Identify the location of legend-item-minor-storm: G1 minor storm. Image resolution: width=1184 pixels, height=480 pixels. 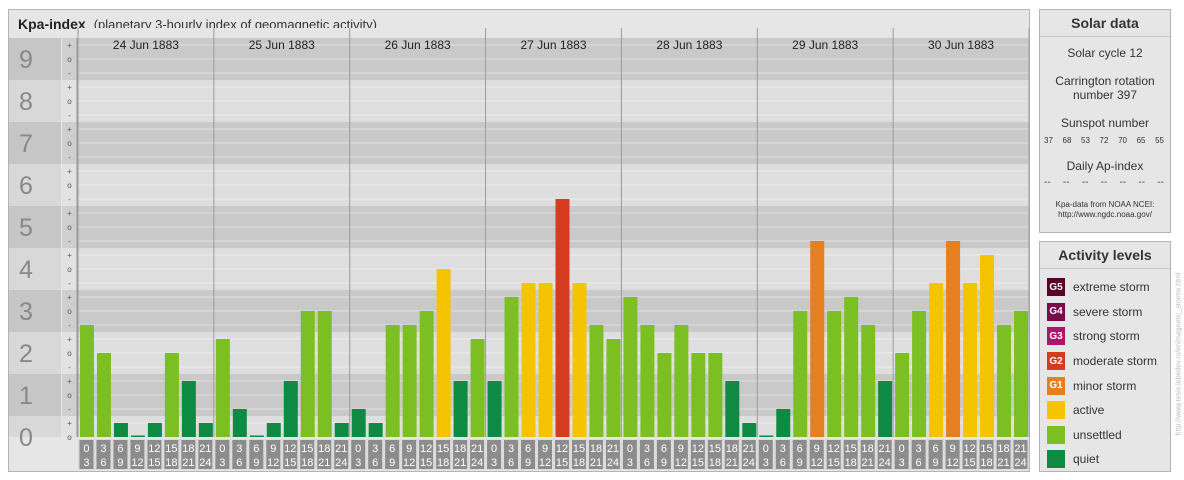
(1108, 385).